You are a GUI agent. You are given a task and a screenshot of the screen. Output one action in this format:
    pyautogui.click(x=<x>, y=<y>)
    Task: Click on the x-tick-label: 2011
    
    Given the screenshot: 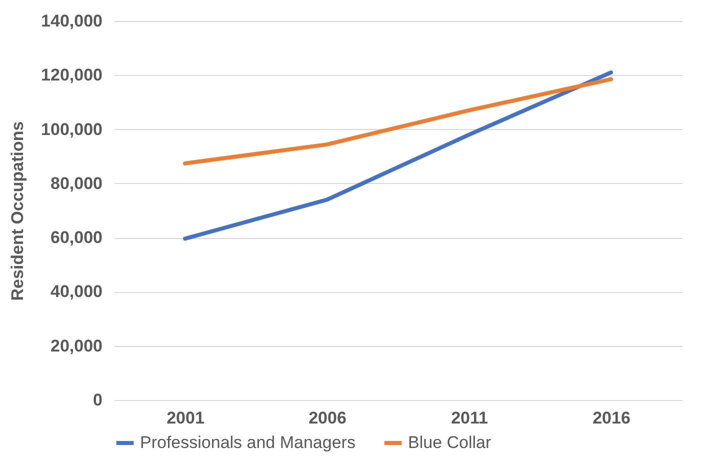 What is the action you would take?
    pyautogui.click(x=469, y=418)
    